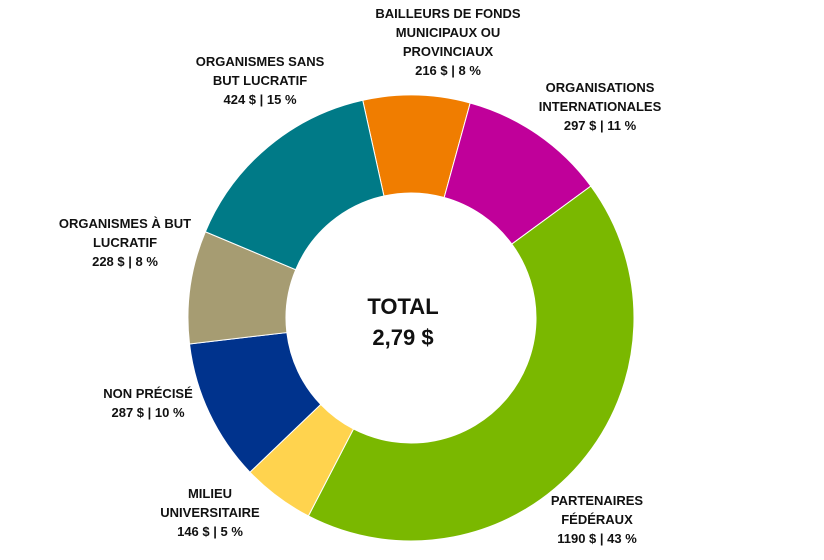 This screenshot has height=560, width=824. I want to click on slice-name-label: FÉDÉRAUX, so click(597, 519).